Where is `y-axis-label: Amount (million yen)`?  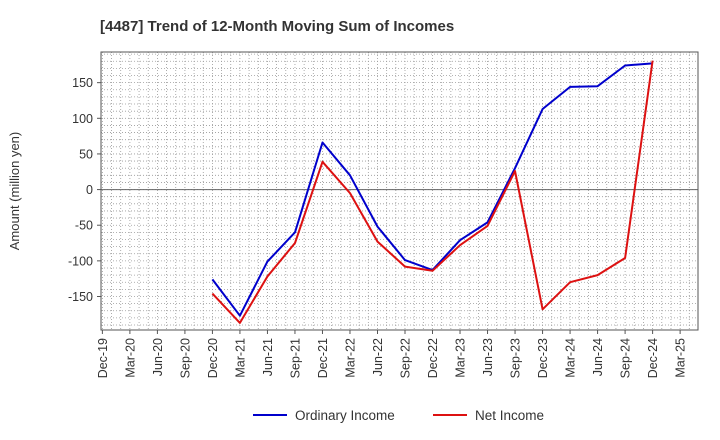
y-axis-label: Amount (million yen) is located at coordinates (14, 191).